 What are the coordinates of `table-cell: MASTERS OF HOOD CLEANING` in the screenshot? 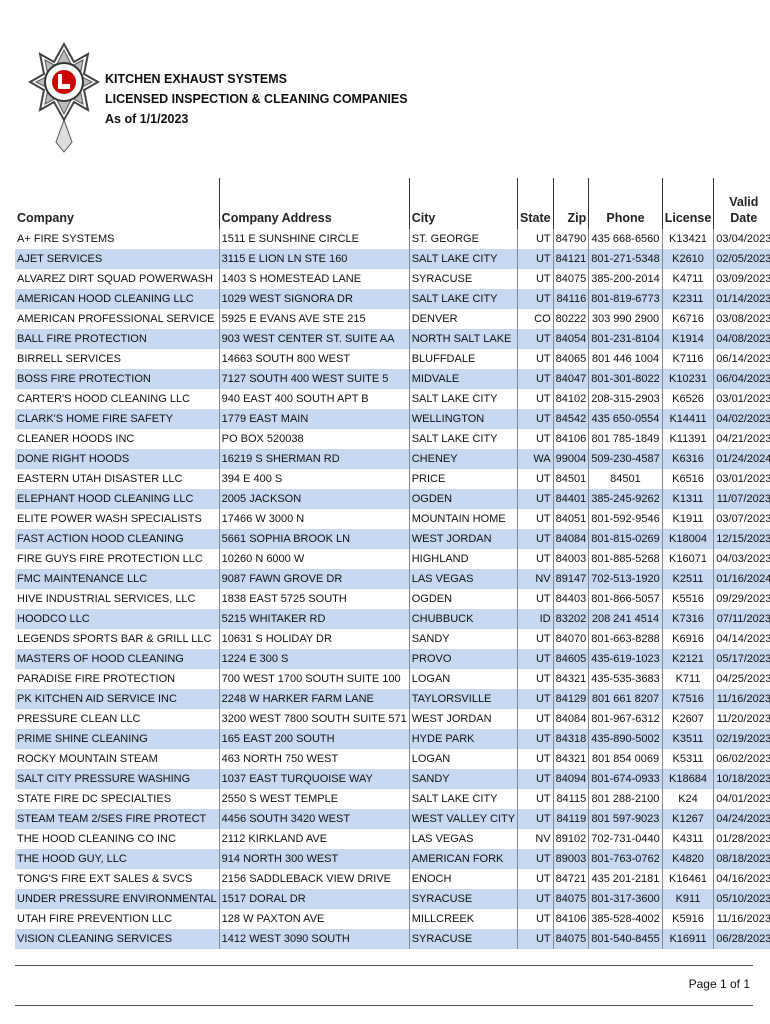 It's located at (117, 659).